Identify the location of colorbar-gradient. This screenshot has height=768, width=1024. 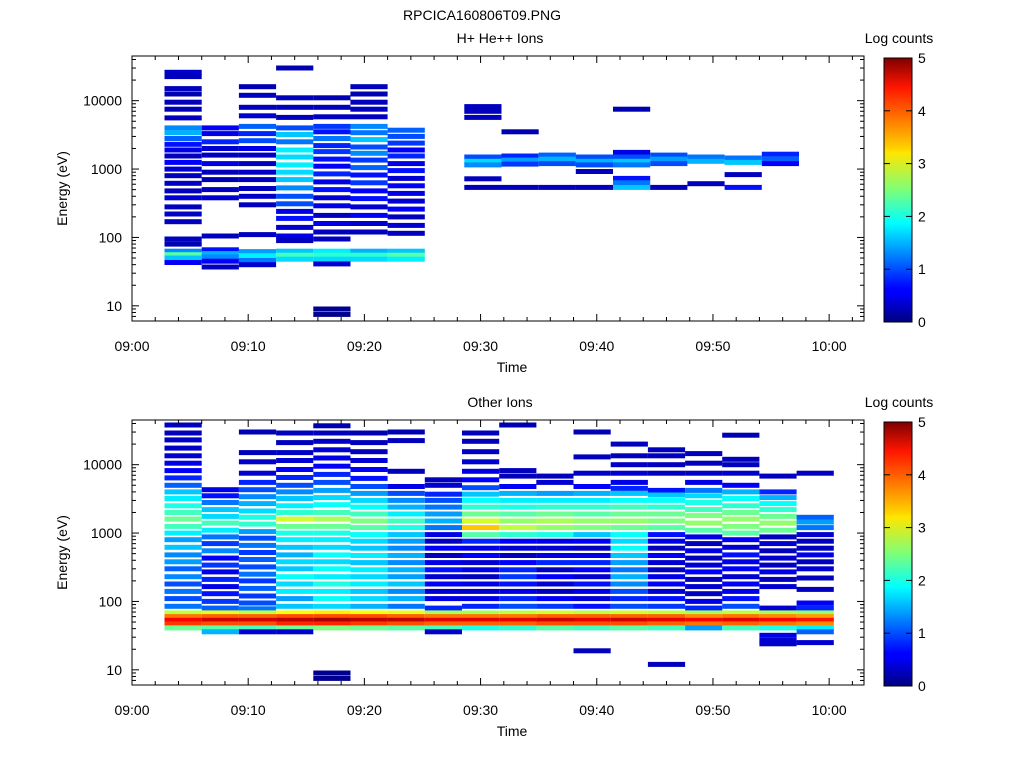
(898, 554).